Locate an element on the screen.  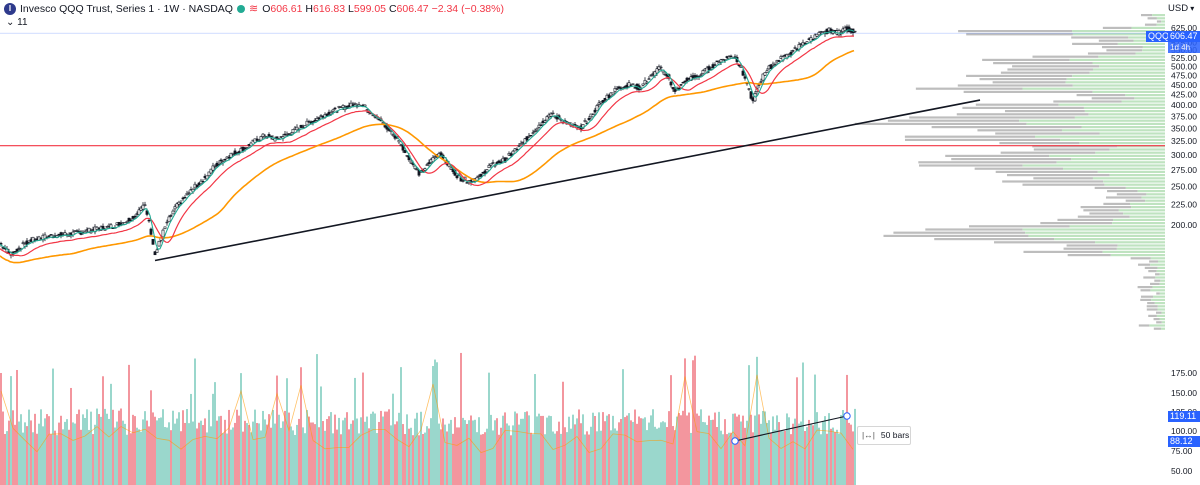
indicators-collapse-toggle: ⌄ 11 is located at coordinates (17, 22).